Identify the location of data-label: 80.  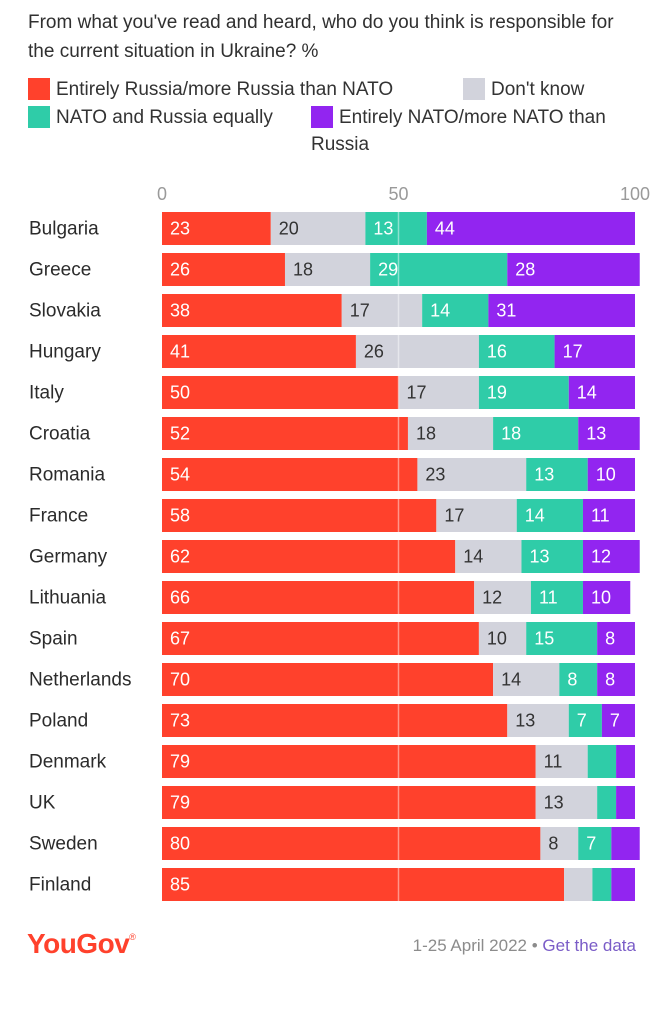
(180, 844).